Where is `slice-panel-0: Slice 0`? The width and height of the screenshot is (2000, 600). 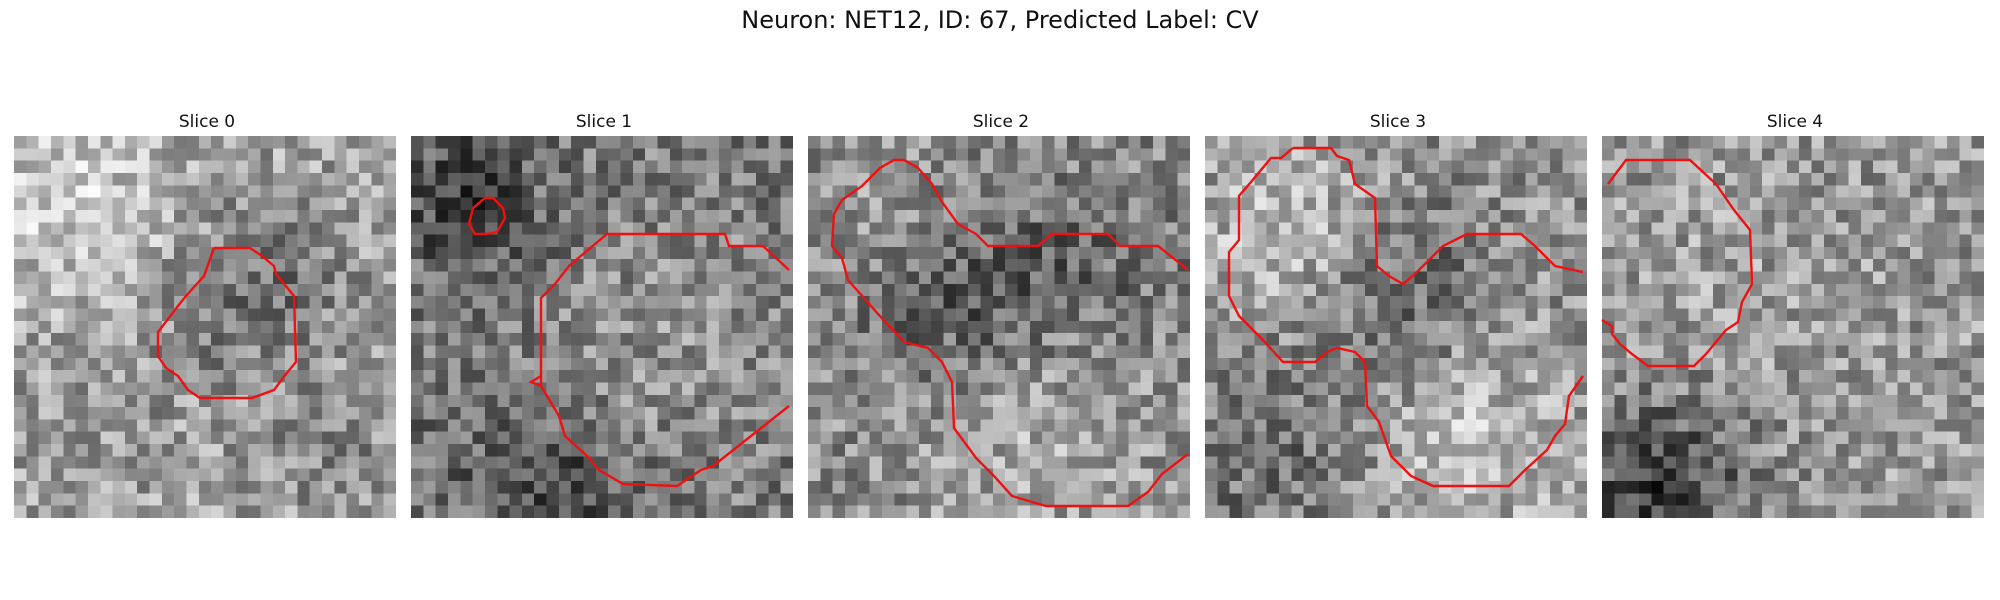 slice-panel-0: Slice 0 is located at coordinates (207, 313).